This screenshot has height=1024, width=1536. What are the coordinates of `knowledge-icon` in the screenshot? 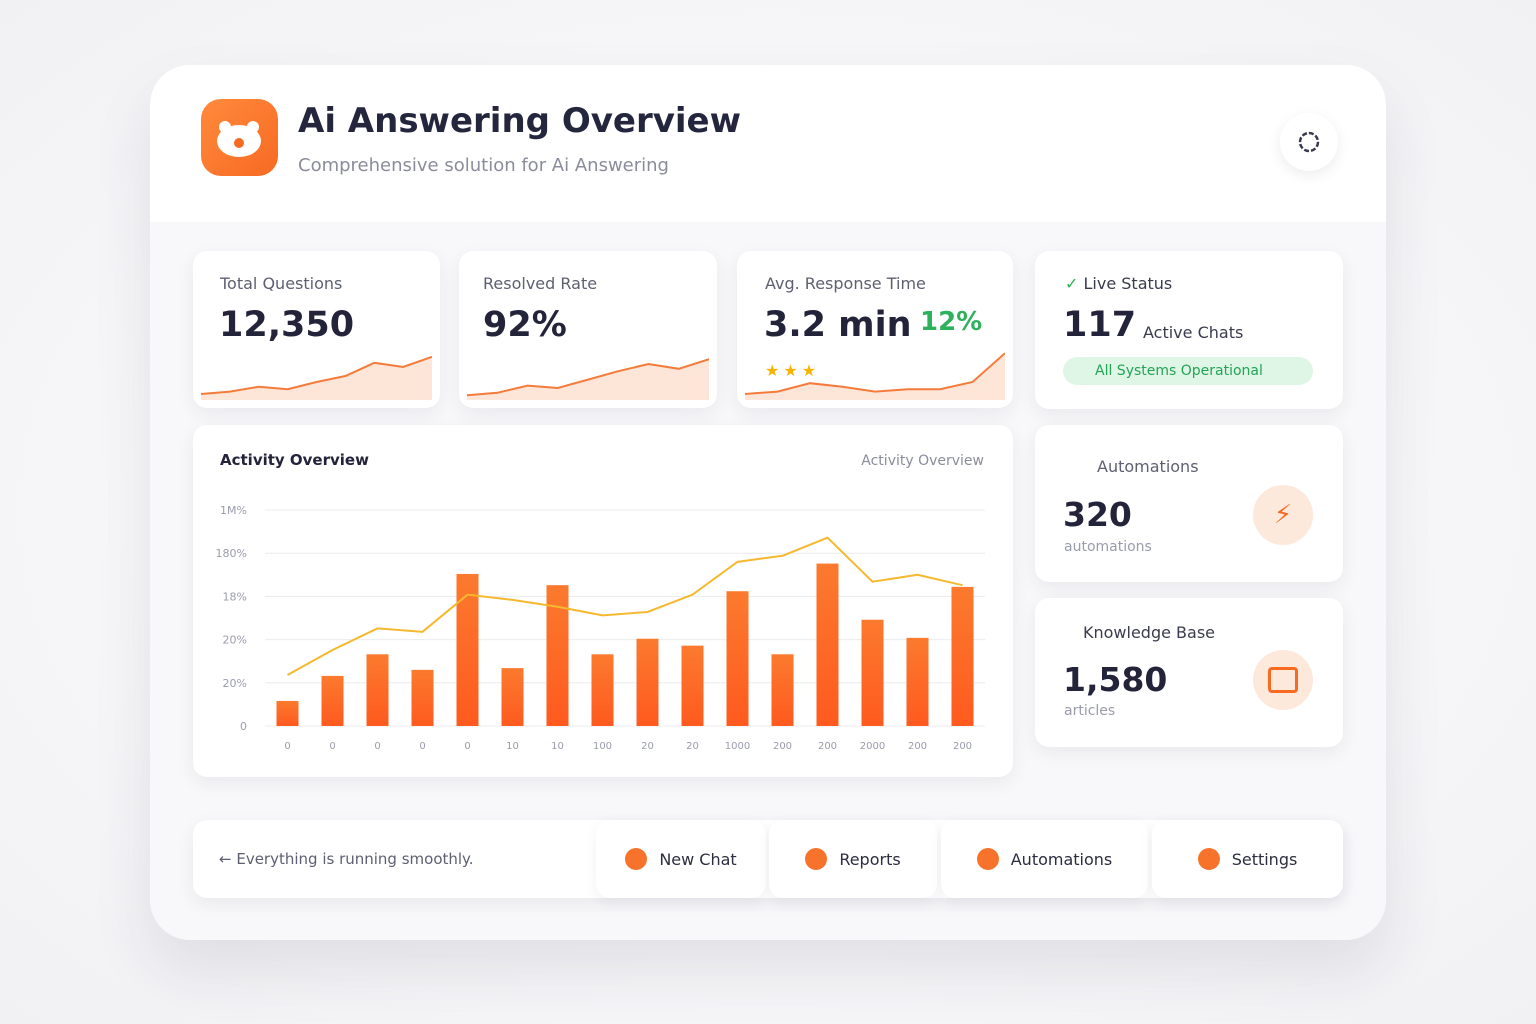 It's located at (1283, 680).